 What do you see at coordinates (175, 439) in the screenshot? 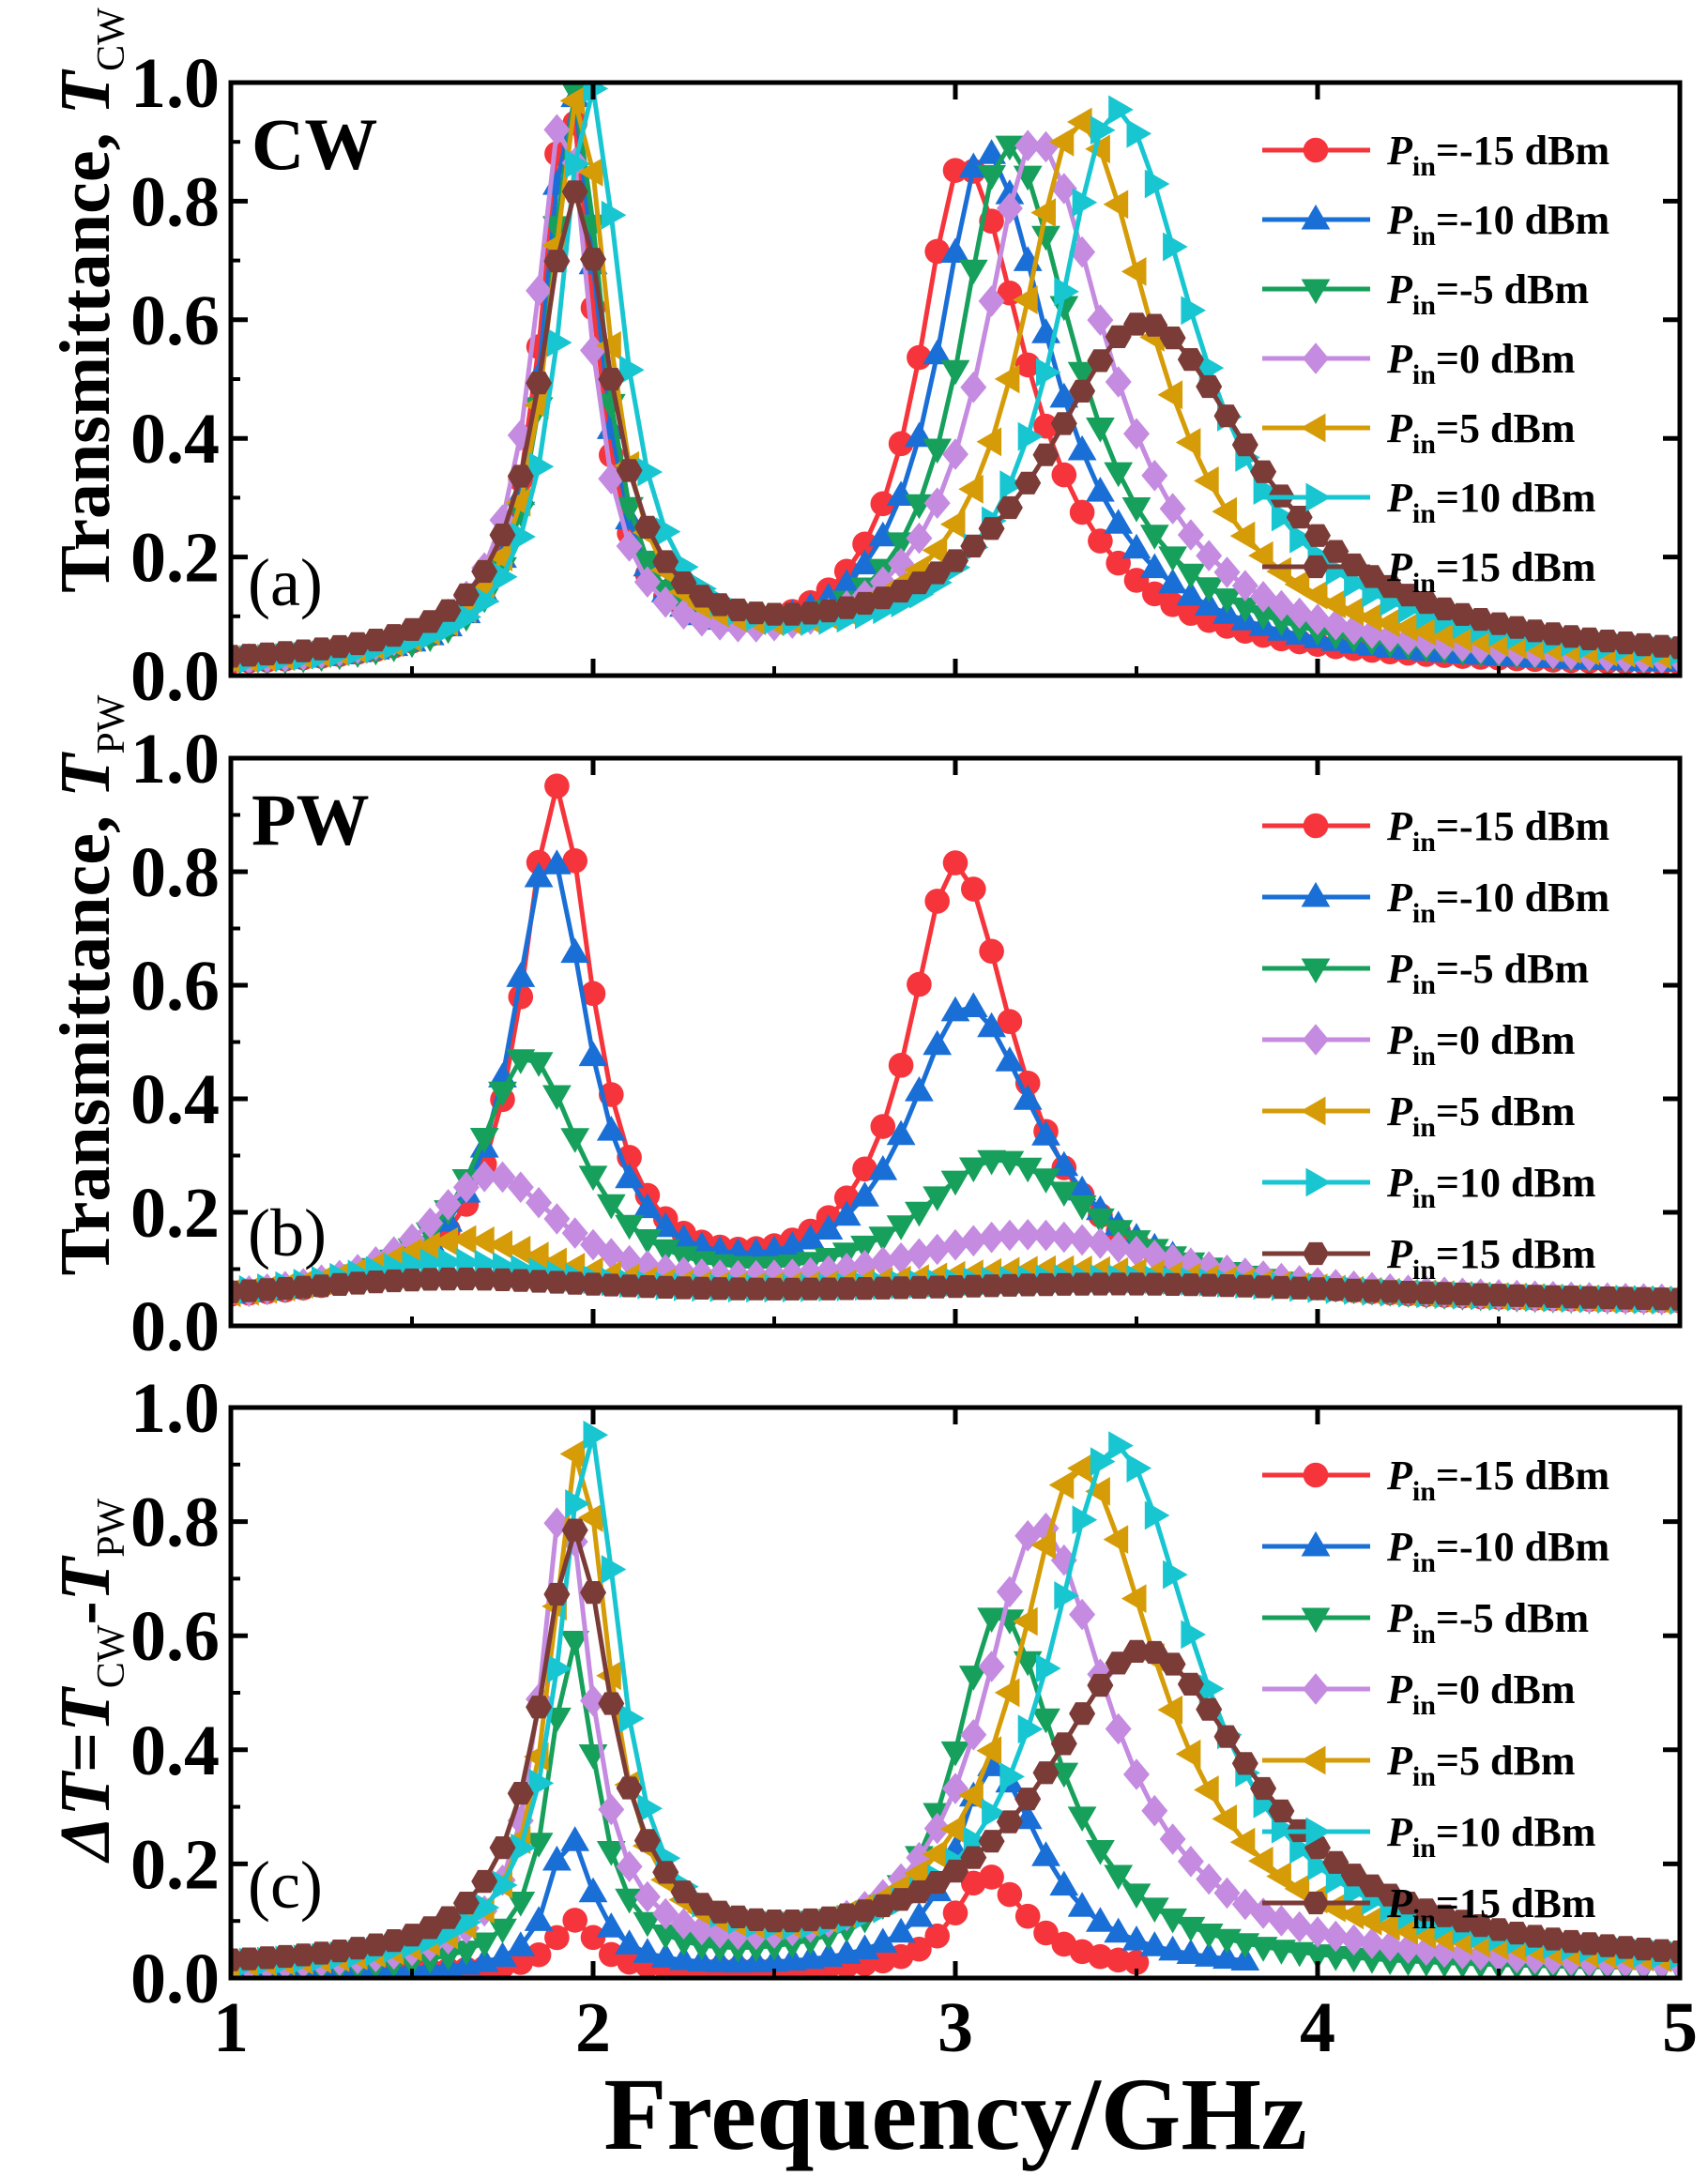
I see `y-tick-label: 0.4` at bounding box center [175, 439].